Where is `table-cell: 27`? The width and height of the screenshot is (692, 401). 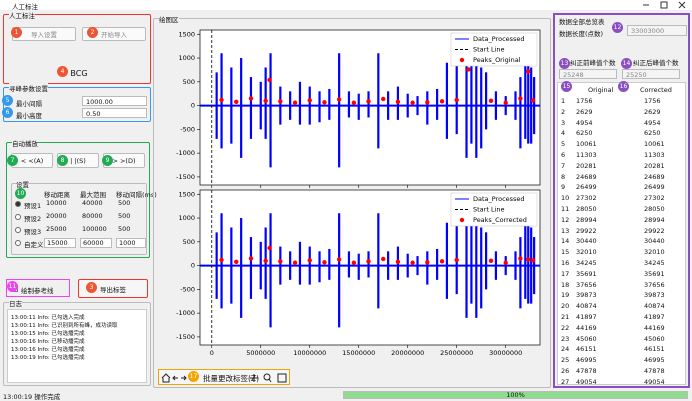
table-cell: 27 is located at coordinates (565, 381).